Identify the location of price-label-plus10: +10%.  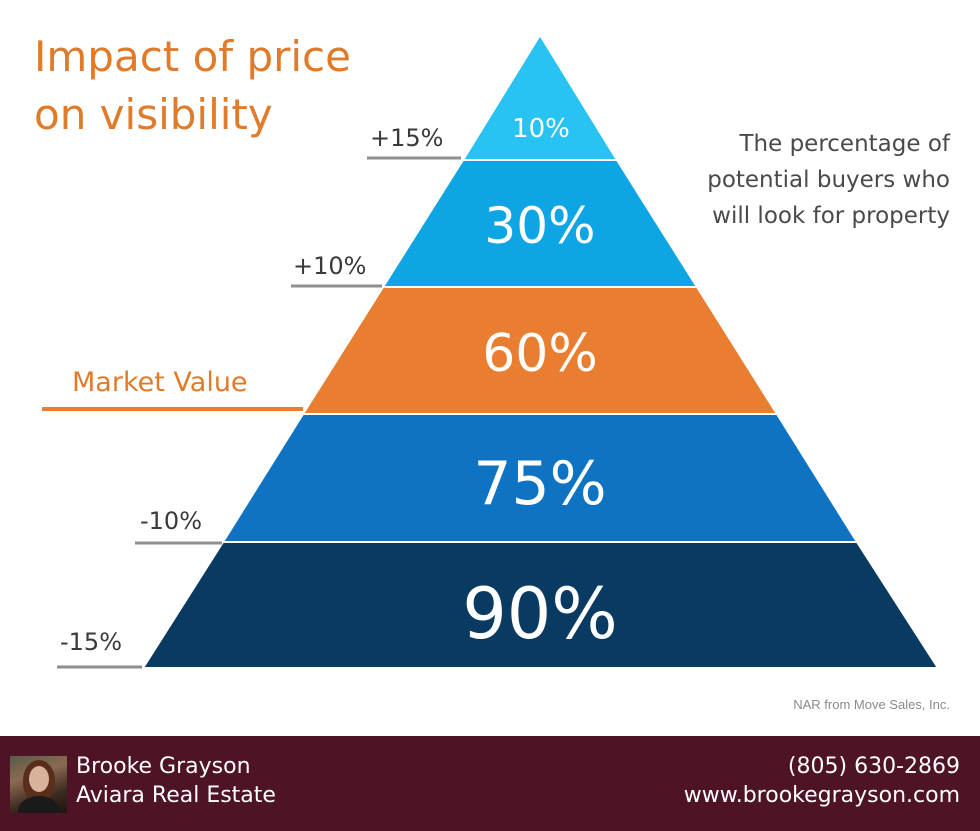
(330, 266).